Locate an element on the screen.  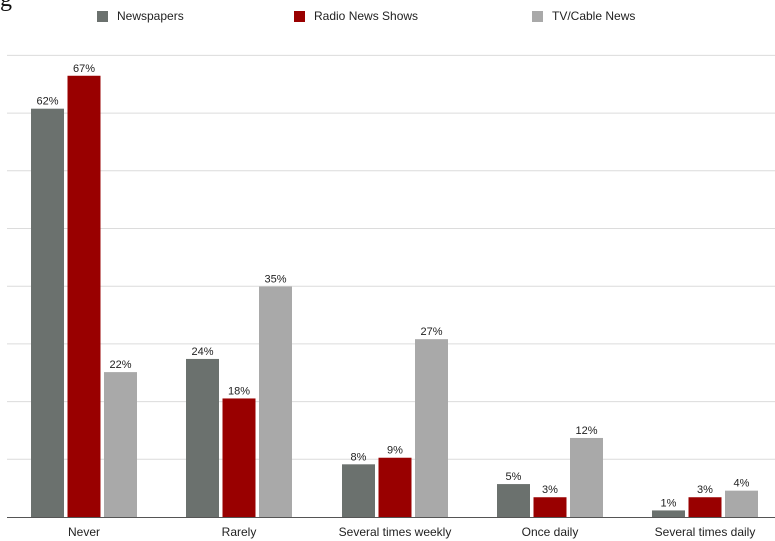
x-tick-label: Once daily is located at coordinates (550, 532).